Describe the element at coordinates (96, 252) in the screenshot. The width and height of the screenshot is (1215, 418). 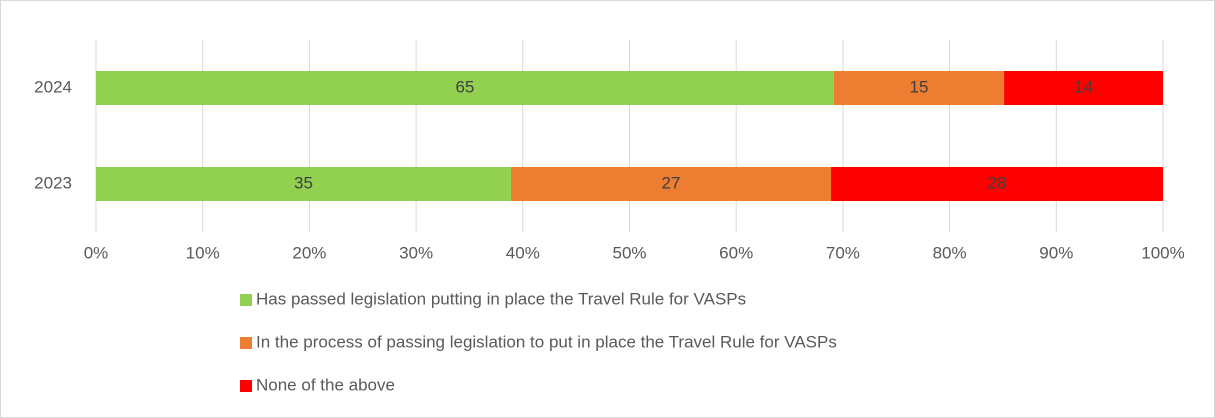
I see `x-tick-label: 0%` at that location.